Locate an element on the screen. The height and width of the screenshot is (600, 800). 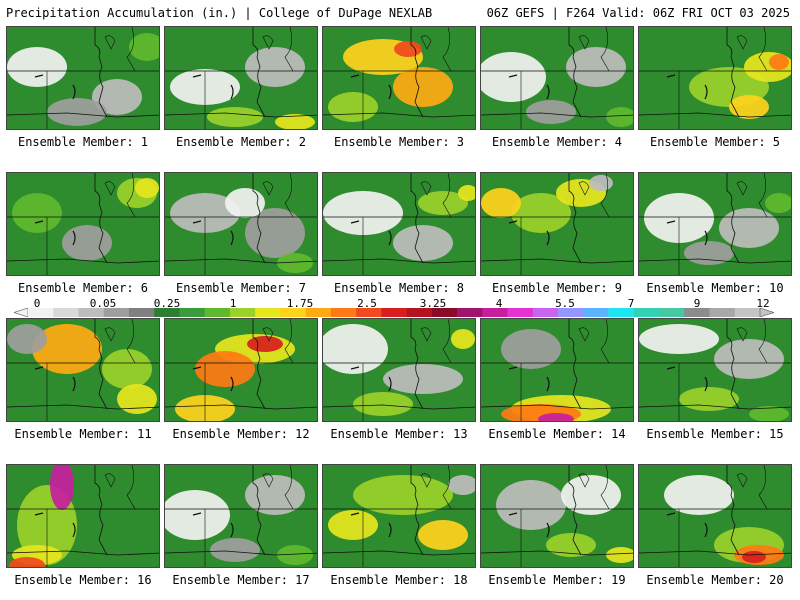
precip-colorbar is located at coordinates (394, 312).